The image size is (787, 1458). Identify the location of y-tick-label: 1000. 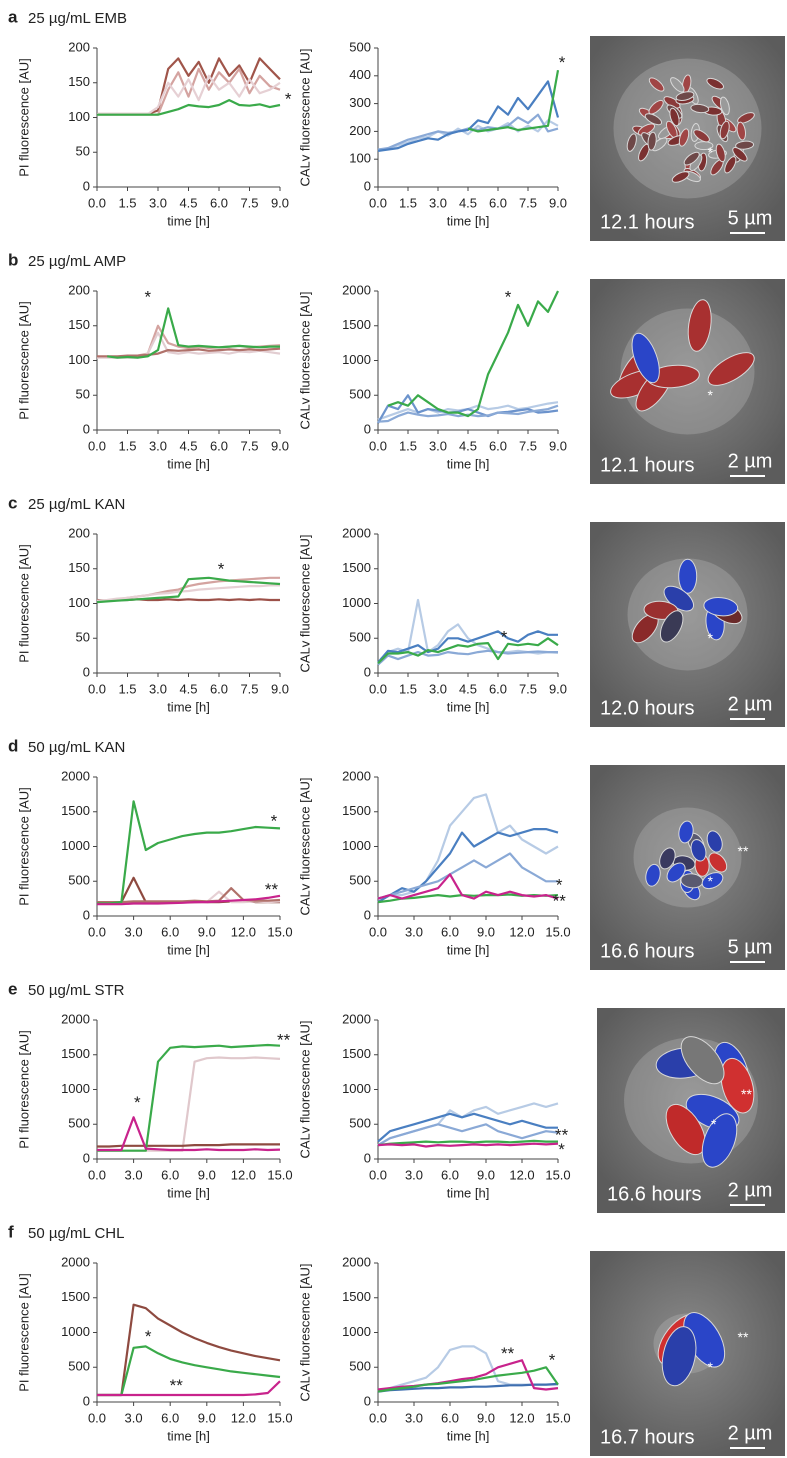
(75, 1088).